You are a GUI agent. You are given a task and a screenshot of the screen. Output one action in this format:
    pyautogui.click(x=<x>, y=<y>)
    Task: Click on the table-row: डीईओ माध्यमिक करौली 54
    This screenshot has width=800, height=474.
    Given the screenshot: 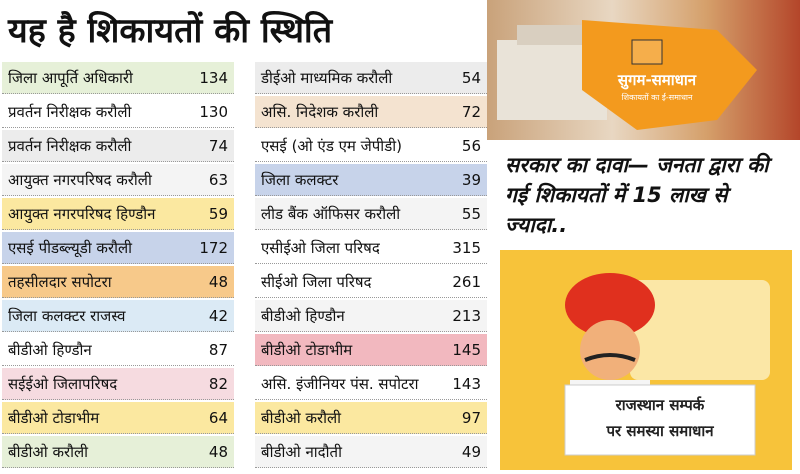 What is the action you would take?
    pyautogui.click(x=371, y=78)
    